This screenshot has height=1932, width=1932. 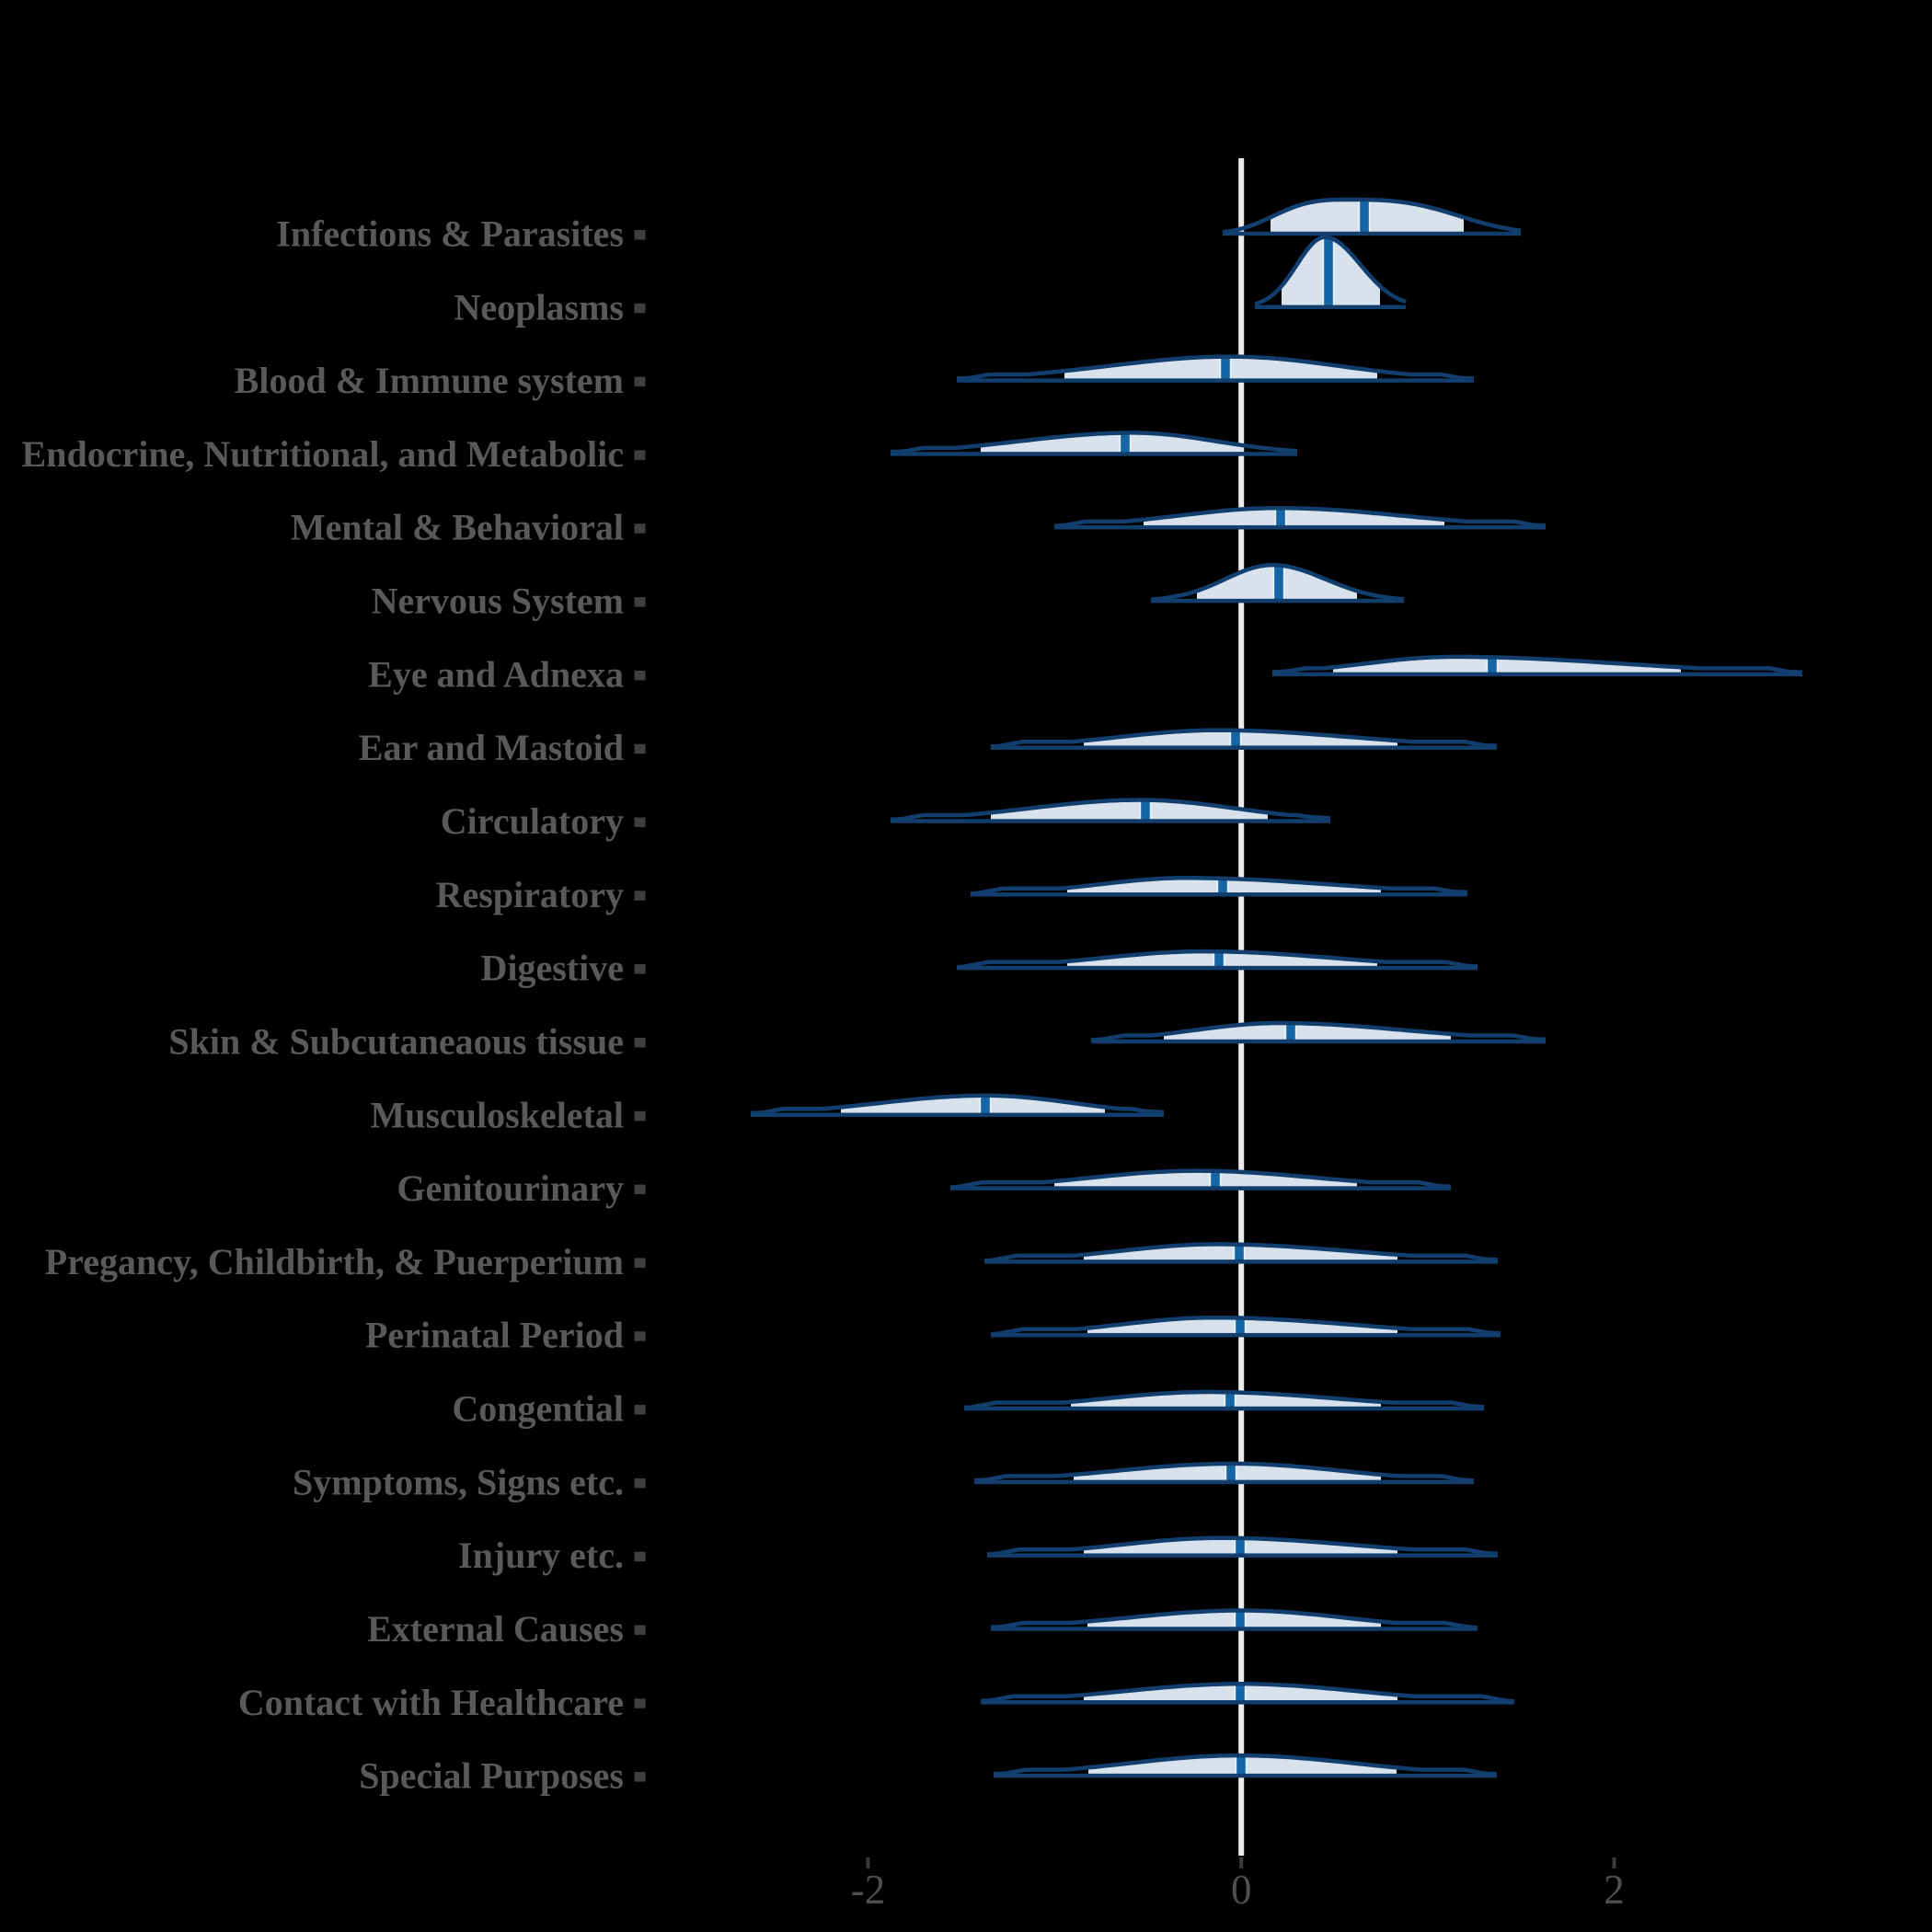 What do you see at coordinates (1241, 1890) in the screenshot?
I see `svg-text: 0` at bounding box center [1241, 1890].